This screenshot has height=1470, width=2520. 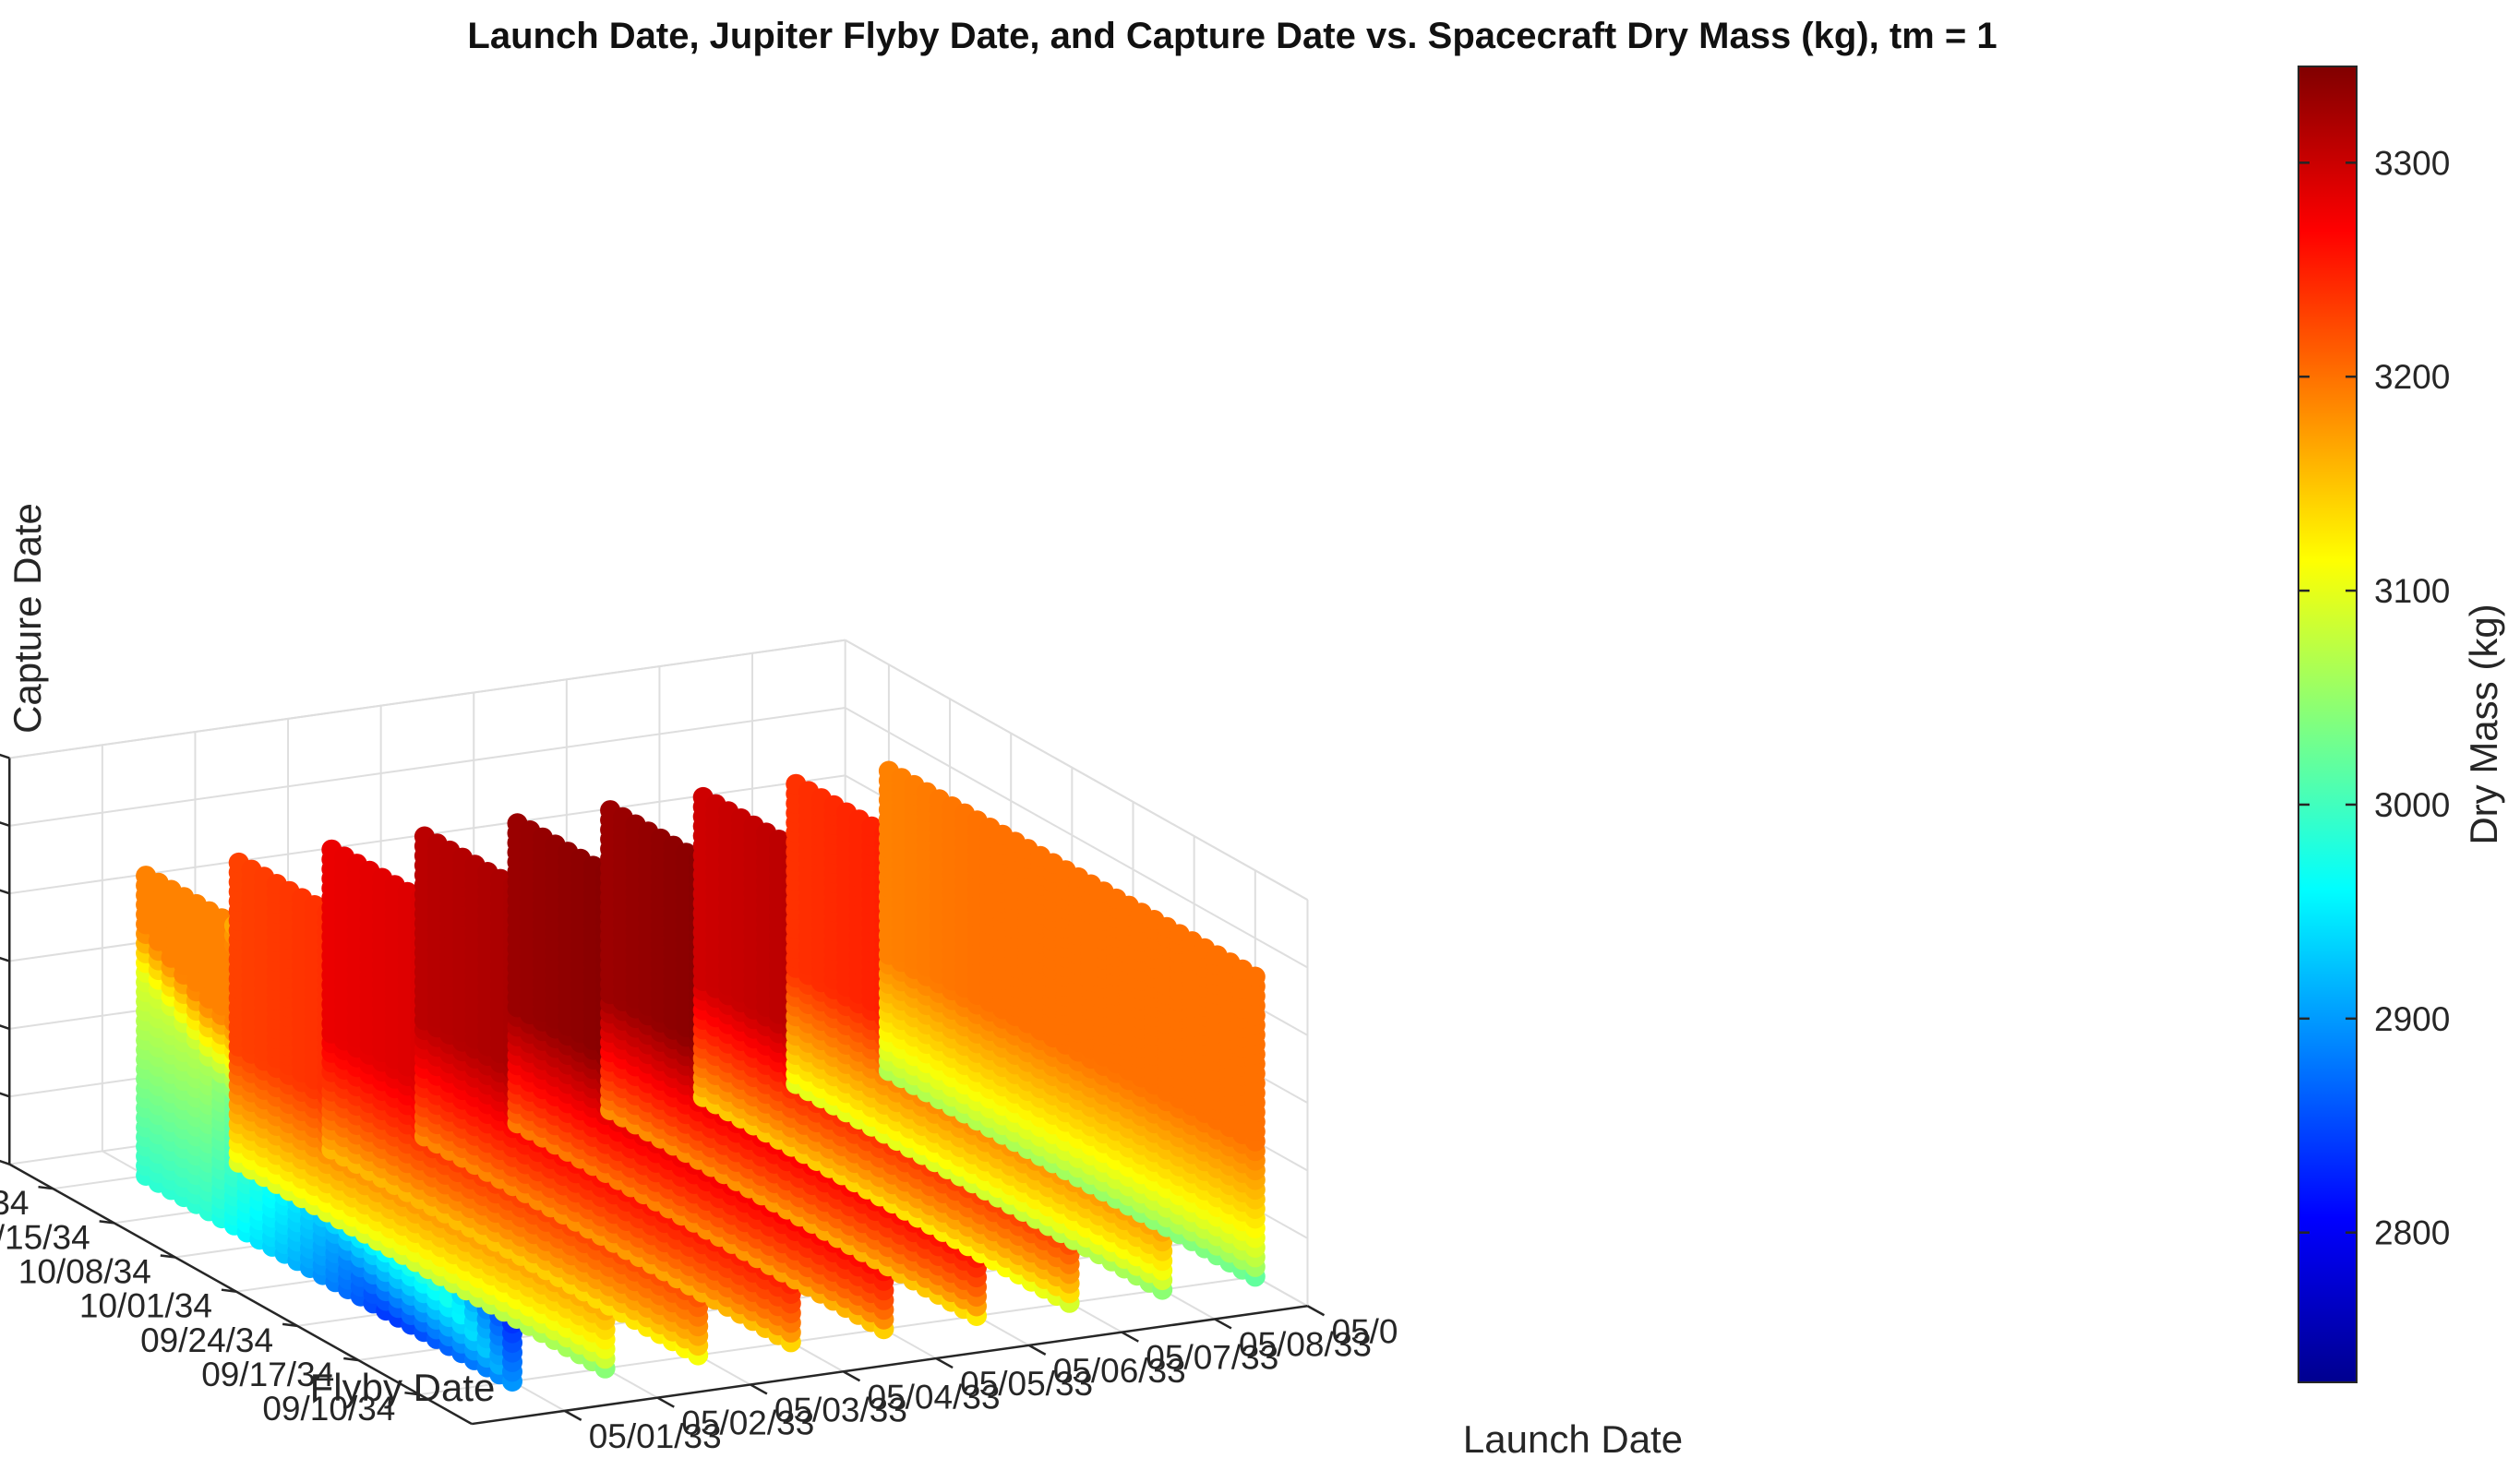 I want to click on x-axis-line, so click(x=889, y=1365).